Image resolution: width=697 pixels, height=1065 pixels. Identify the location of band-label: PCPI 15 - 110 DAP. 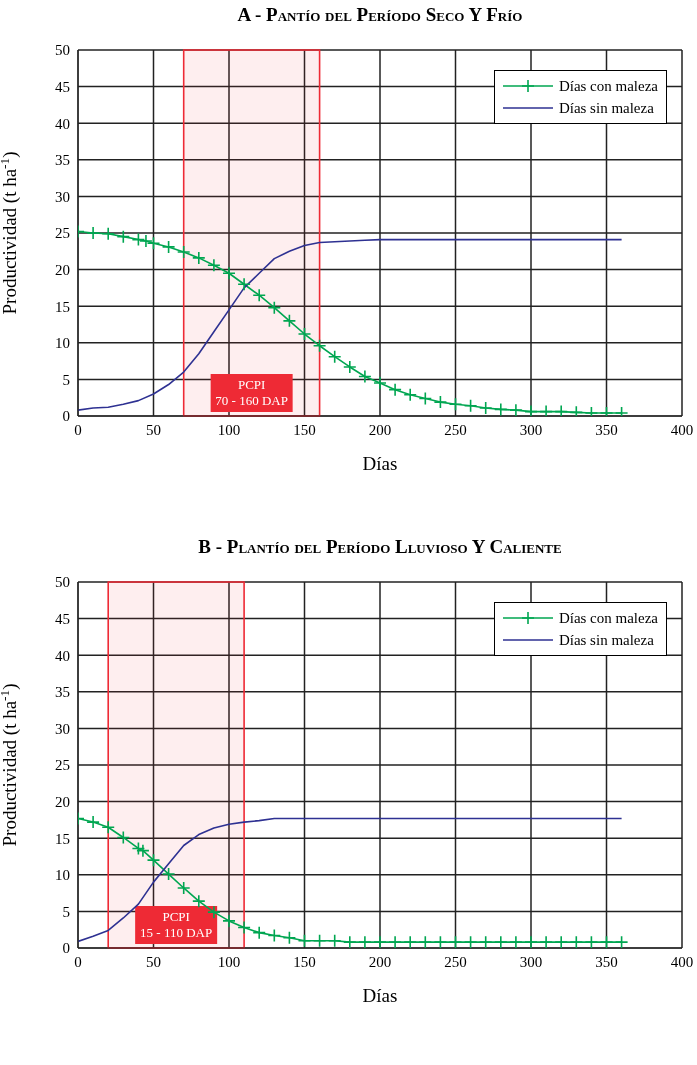
(176, 924).